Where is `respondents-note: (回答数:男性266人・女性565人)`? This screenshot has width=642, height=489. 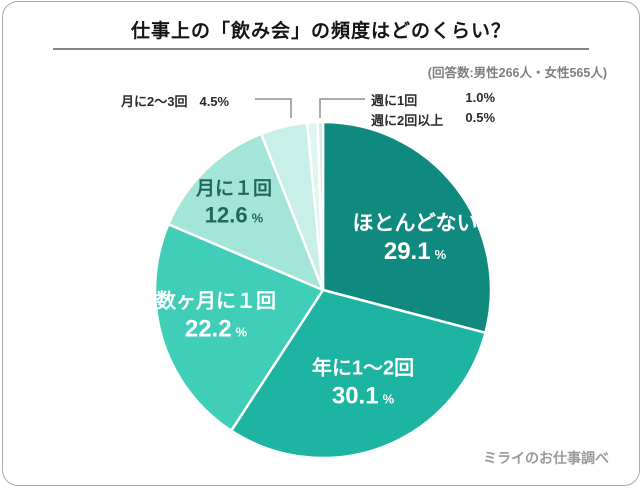
respondents-note: (回答数:男性266人・女性565人) is located at coordinates (517, 73).